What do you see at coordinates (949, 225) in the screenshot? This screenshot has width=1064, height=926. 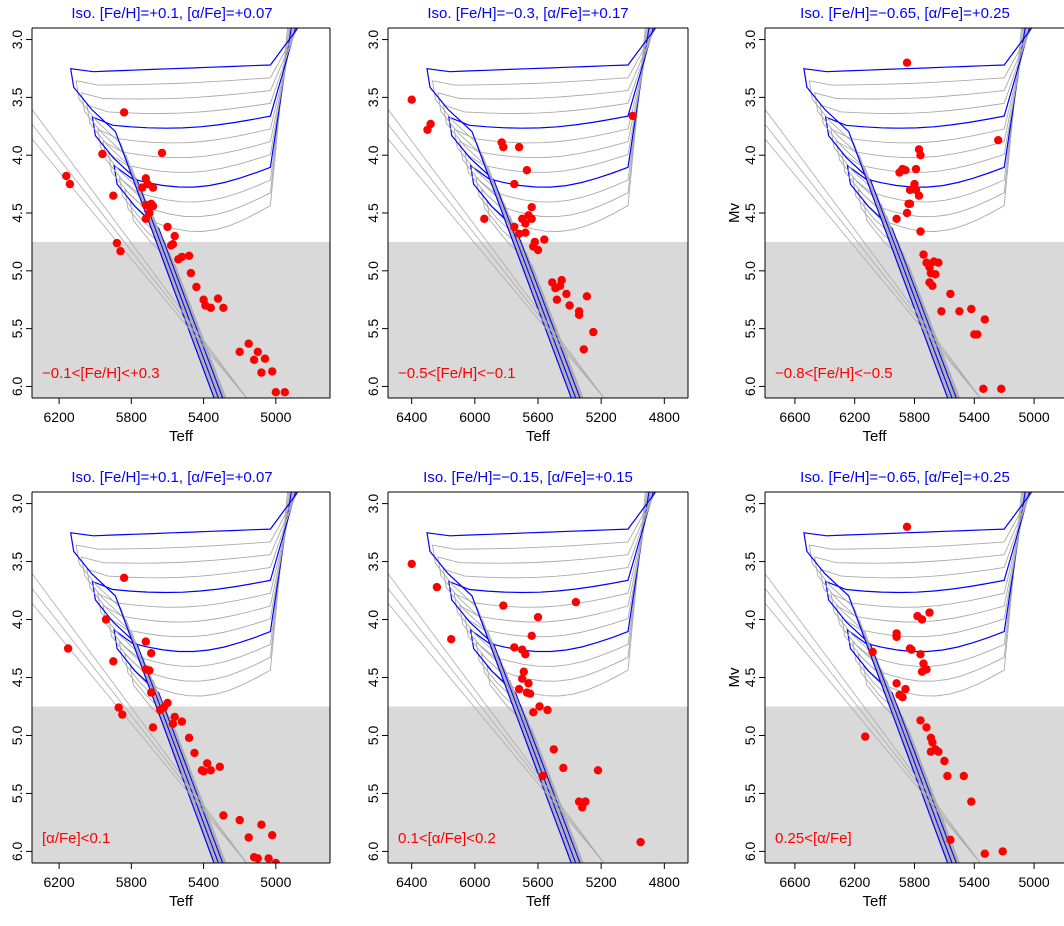 I see `data-points` at bounding box center [949, 225].